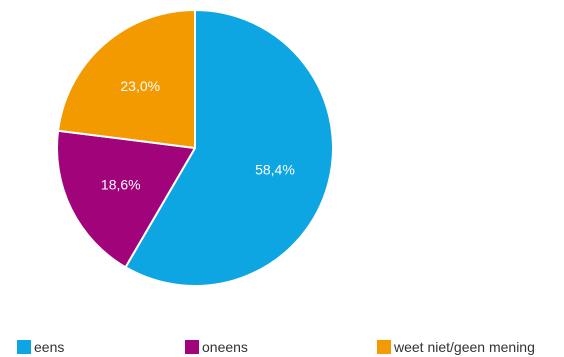  I want to click on slice-label-3: 23,0%, so click(140, 86).